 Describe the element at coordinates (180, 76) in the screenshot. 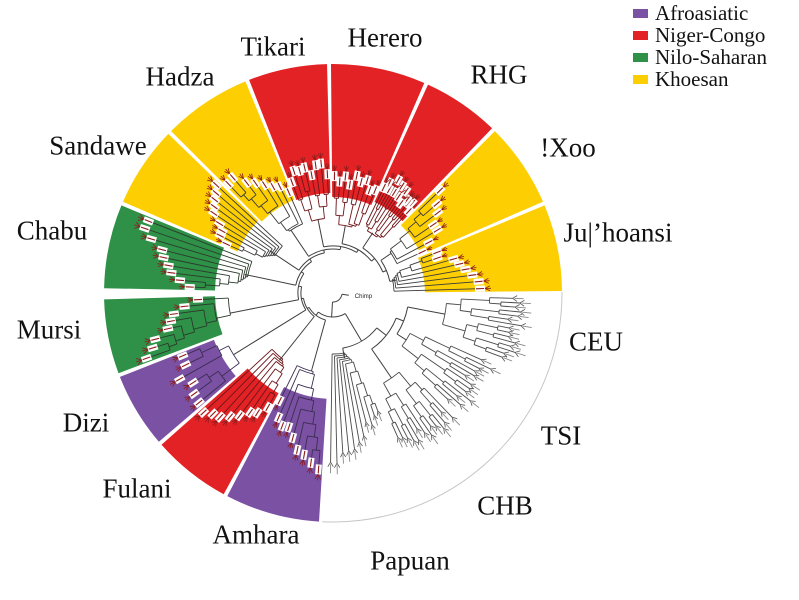

I see `population-label-hadza: Hadza` at that location.